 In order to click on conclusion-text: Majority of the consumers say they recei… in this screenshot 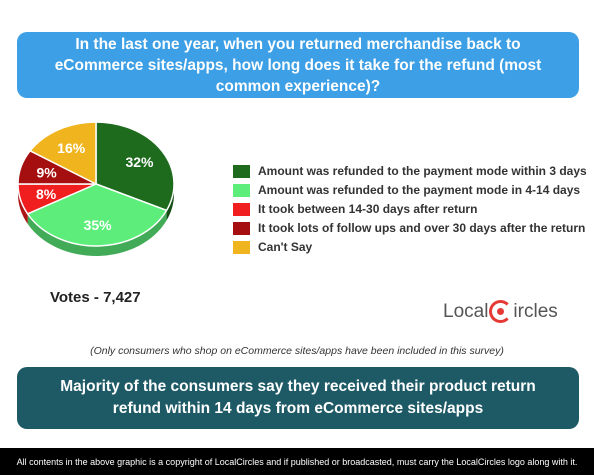, I will do `click(298, 397)`.